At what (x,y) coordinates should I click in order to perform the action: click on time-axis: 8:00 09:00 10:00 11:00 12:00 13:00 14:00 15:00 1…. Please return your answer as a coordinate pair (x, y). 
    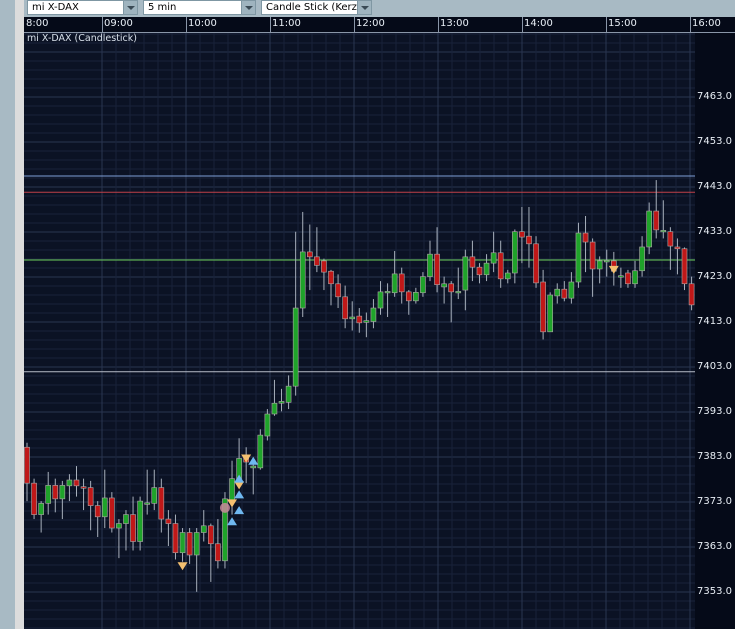
    Looking at the image, I should click on (379, 25).